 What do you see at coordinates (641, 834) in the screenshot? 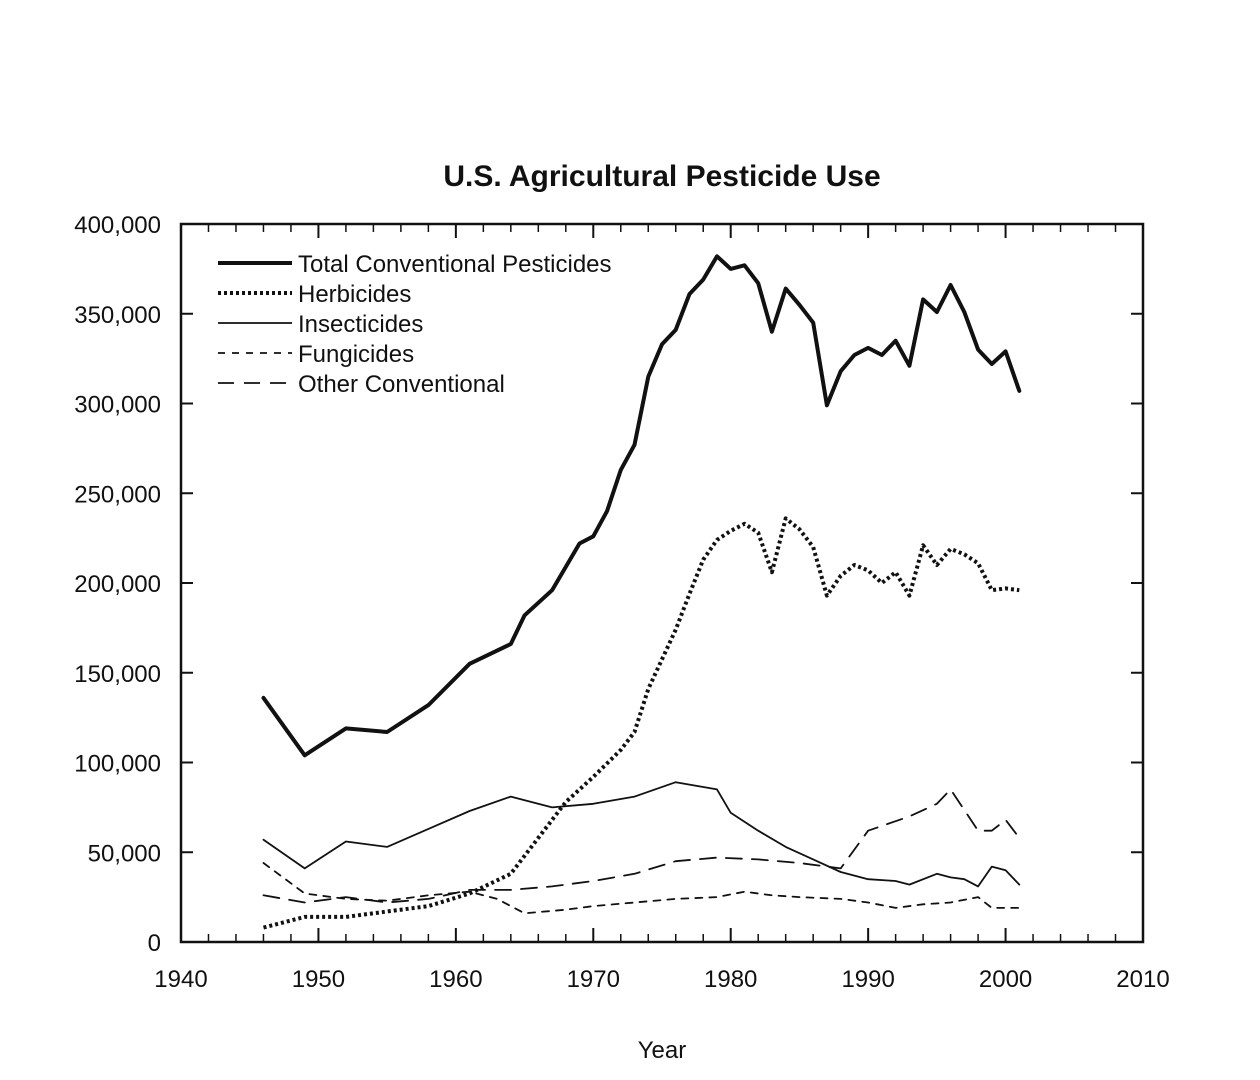
I see `insecticides-line` at bounding box center [641, 834].